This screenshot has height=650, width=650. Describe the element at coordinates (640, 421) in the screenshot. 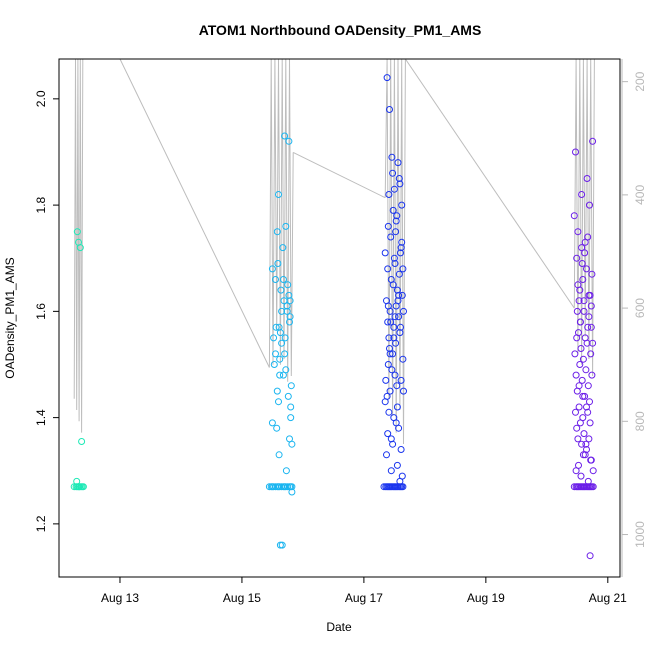

I see `right-y-tick-label: 800` at that location.